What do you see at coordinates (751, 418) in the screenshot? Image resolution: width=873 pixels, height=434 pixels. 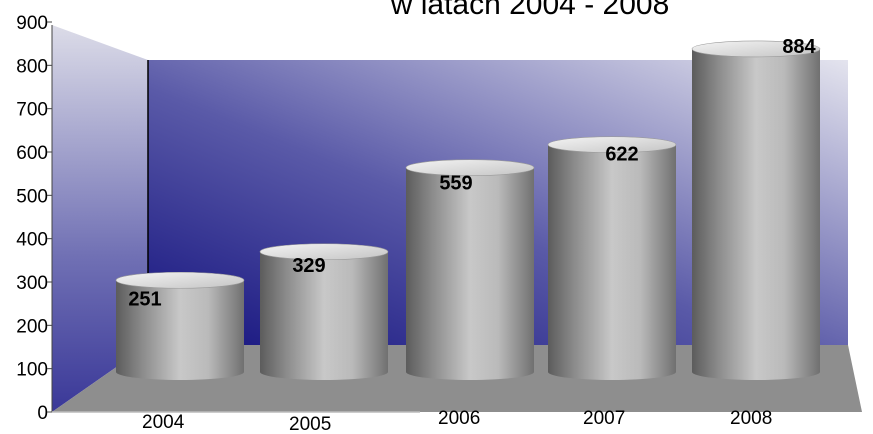 I see `x-tick-label: 2008` at bounding box center [751, 418].